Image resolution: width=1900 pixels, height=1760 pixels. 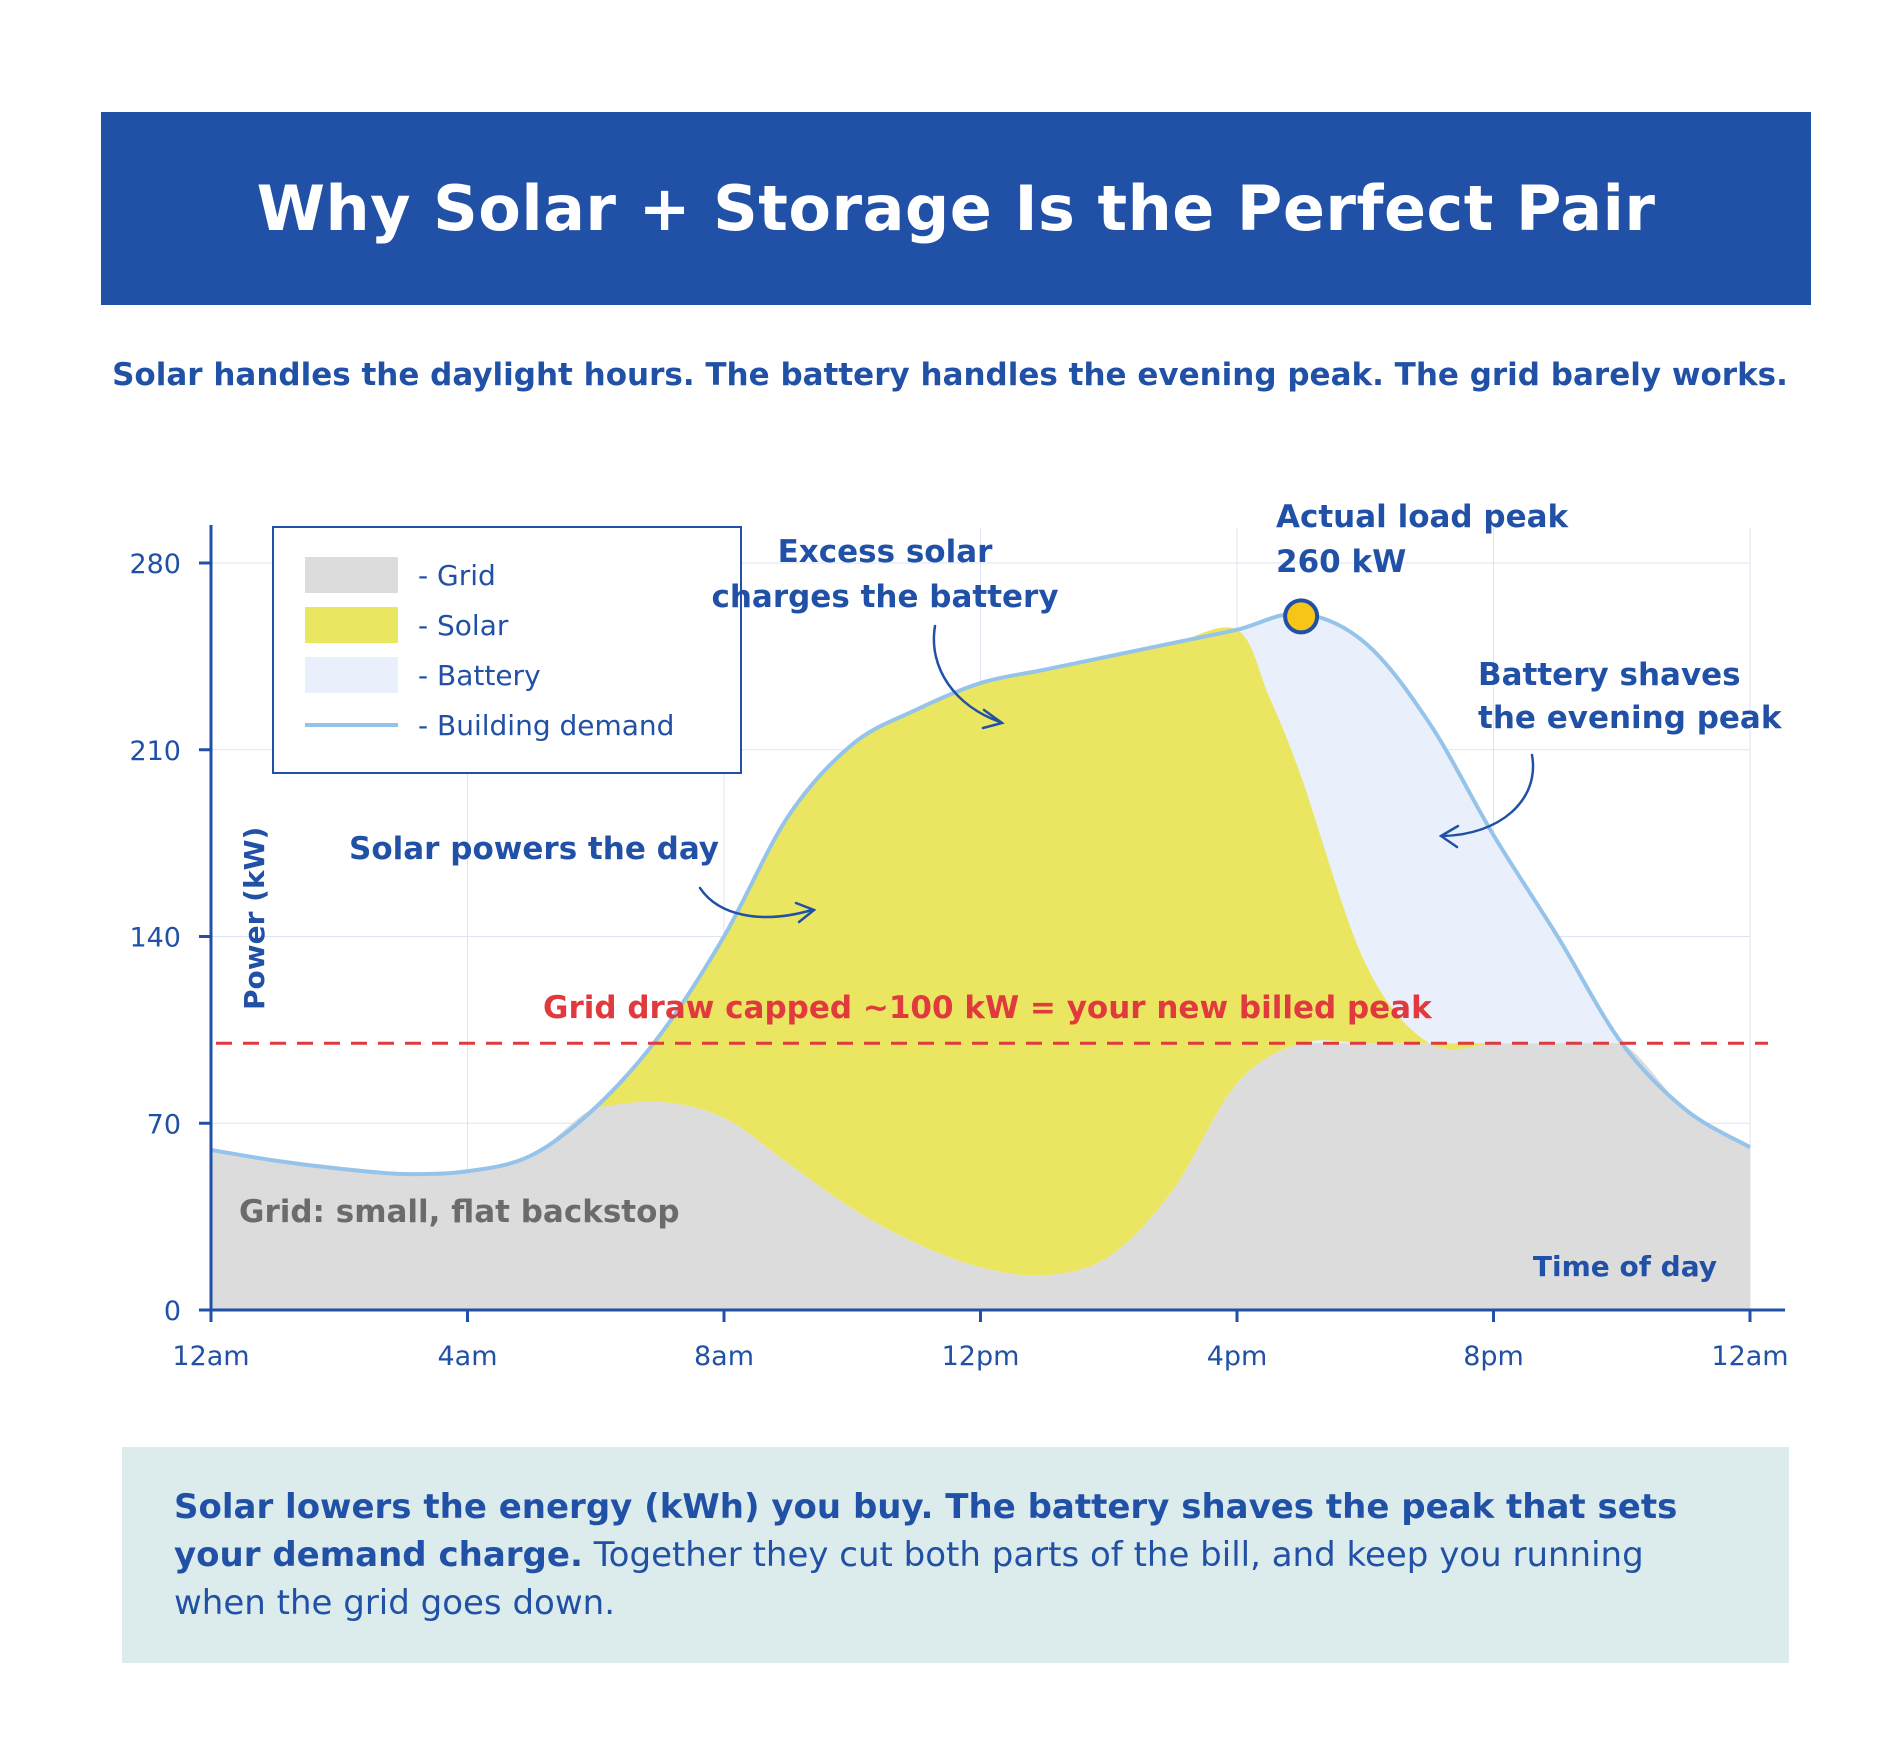 I want to click on y-tick-label: 70, so click(x=164, y=1124).